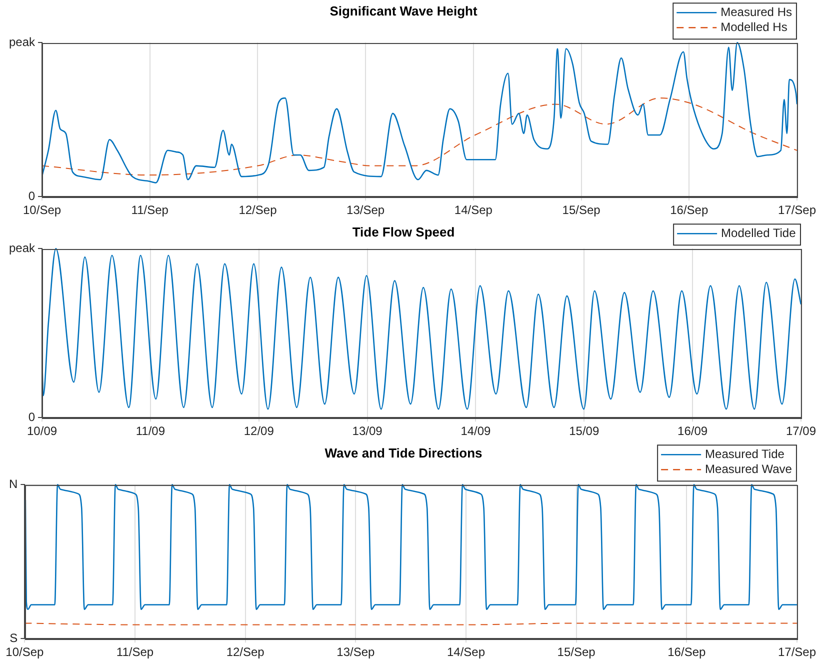 The width and height of the screenshot is (819, 664). I want to click on legend-label: Modelled Tide, so click(758, 233).